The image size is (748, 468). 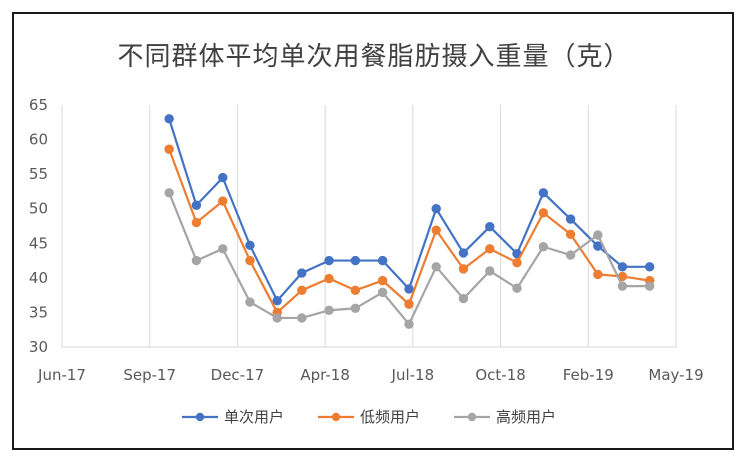 I want to click on x-tick-label: Jul-18, so click(x=413, y=375).